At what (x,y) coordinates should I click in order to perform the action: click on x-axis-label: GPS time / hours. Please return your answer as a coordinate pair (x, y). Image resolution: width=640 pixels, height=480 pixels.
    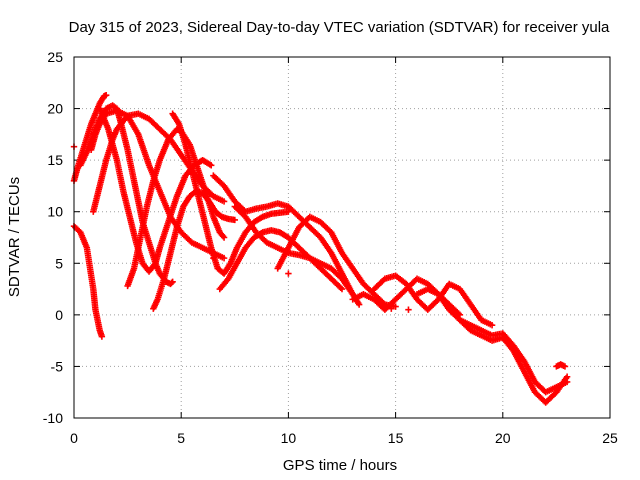
    Looking at the image, I should click on (340, 465).